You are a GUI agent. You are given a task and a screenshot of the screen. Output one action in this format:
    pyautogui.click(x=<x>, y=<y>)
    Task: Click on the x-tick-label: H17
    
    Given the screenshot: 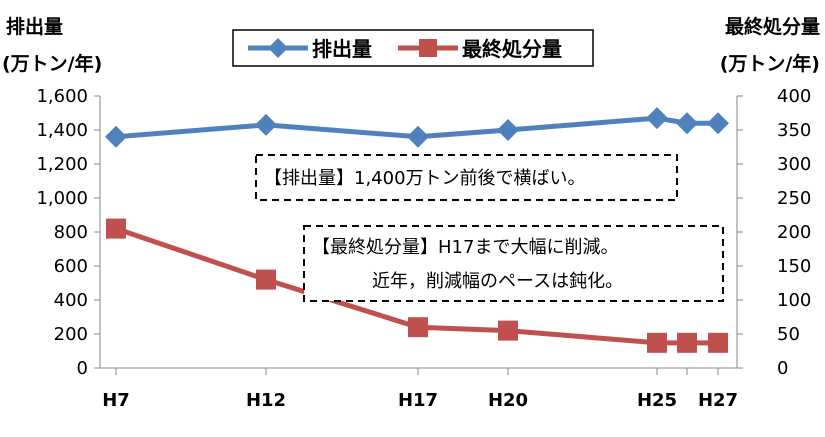 What is the action you would take?
    pyautogui.click(x=418, y=400)
    